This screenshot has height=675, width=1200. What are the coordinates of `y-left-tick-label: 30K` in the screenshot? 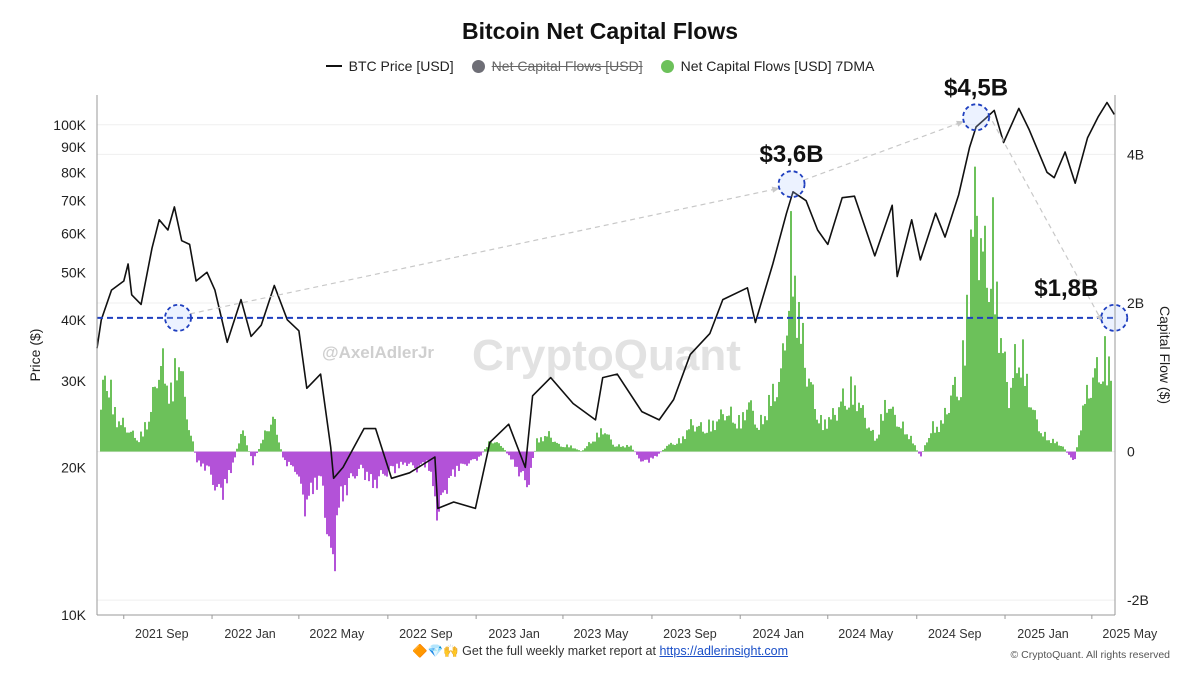 It's located at (74, 381).